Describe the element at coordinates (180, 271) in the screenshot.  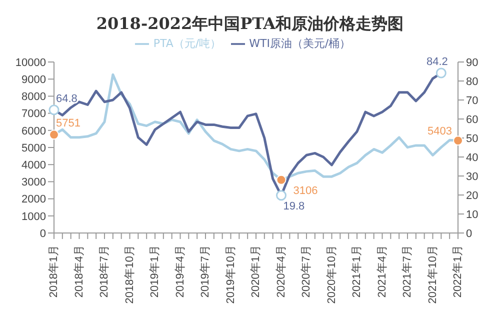
I see `x-tick-label: 2019年4月` at that location.